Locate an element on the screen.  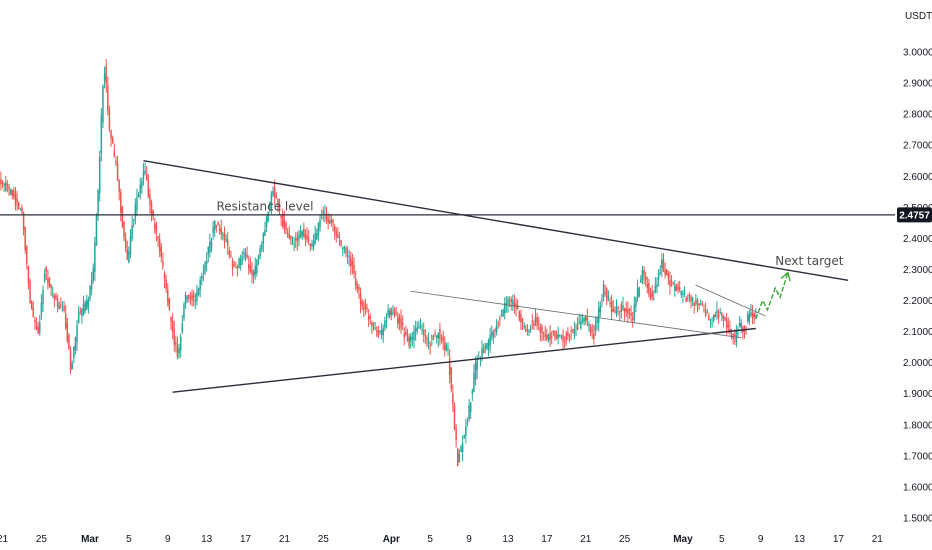
date-tick-label: 5 is located at coordinates (722, 539).